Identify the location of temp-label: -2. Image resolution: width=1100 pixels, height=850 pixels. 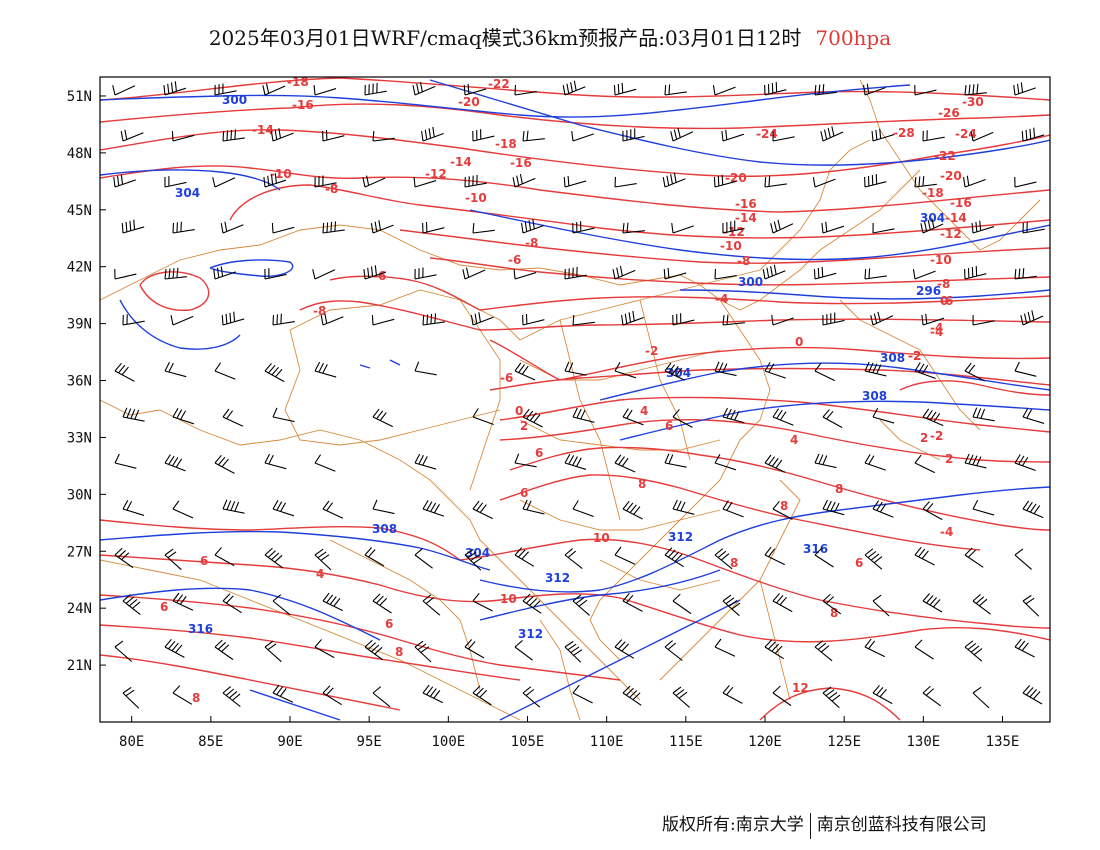
(914, 356).